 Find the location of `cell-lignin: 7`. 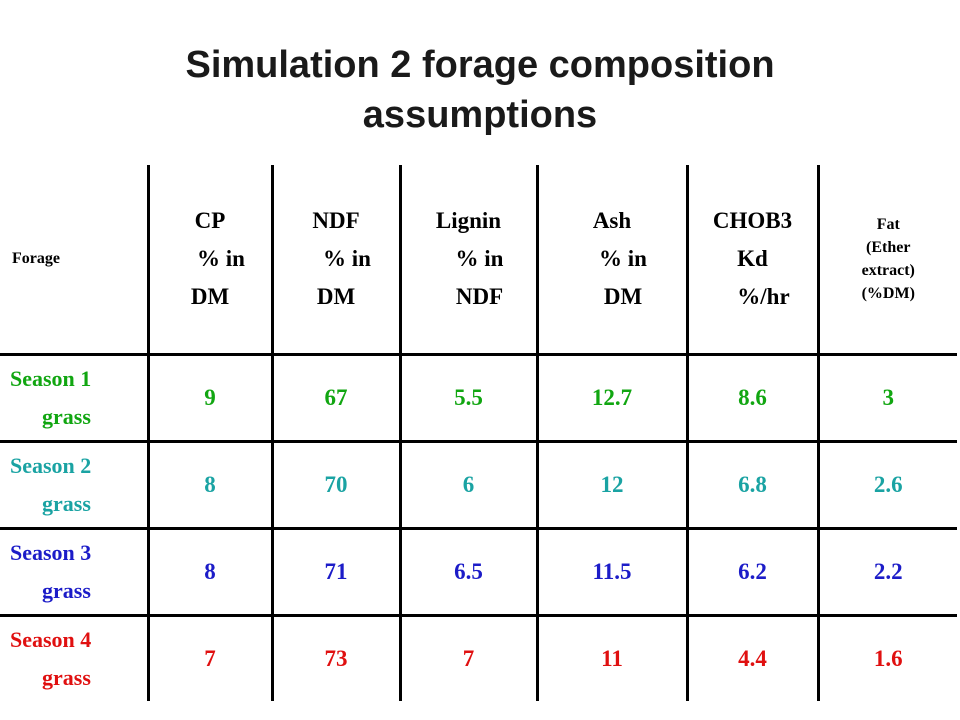

cell-lignin: 7 is located at coordinates (467, 658).